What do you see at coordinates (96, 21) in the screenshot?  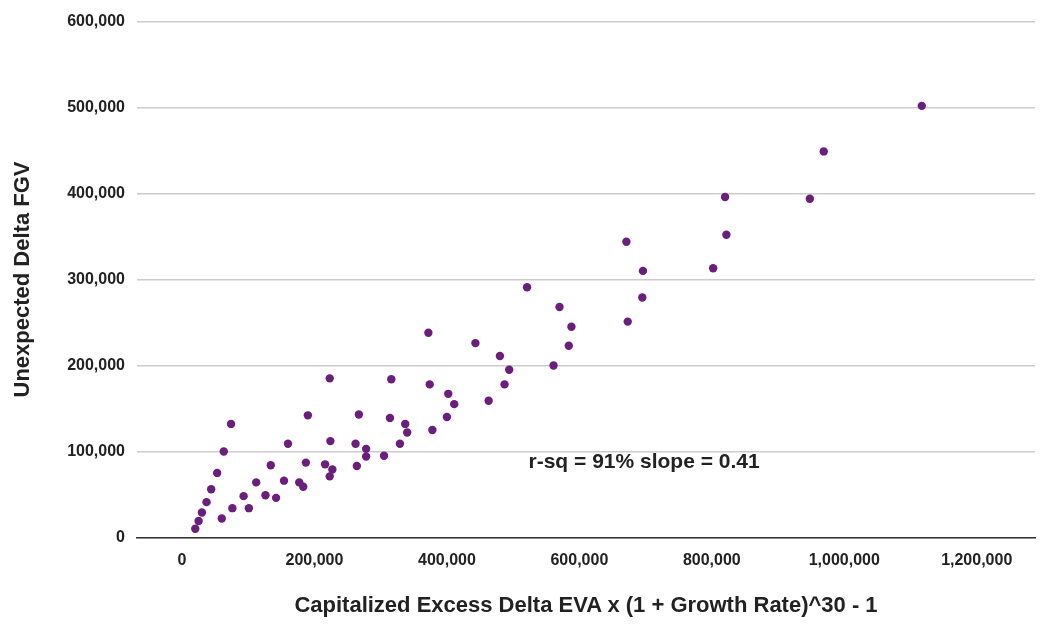 I see `y-tick-label: 600,000` at bounding box center [96, 21].